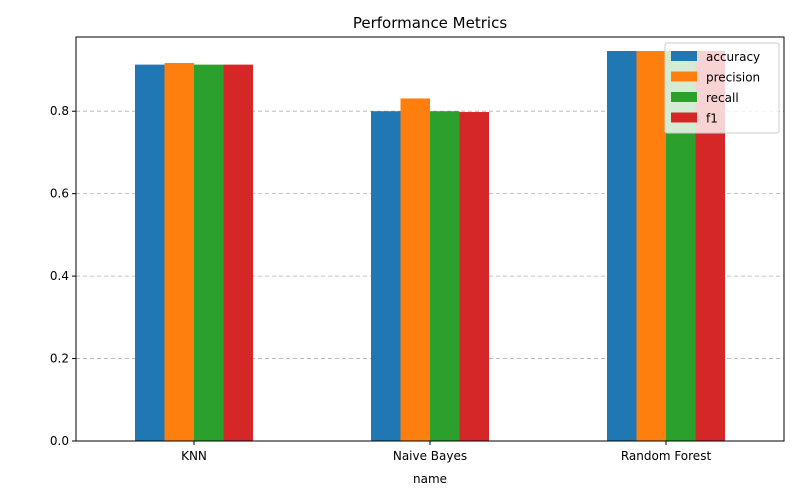 The image size is (800, 500). I want to click on legend-swatch-accuracy, so click(684, 56).